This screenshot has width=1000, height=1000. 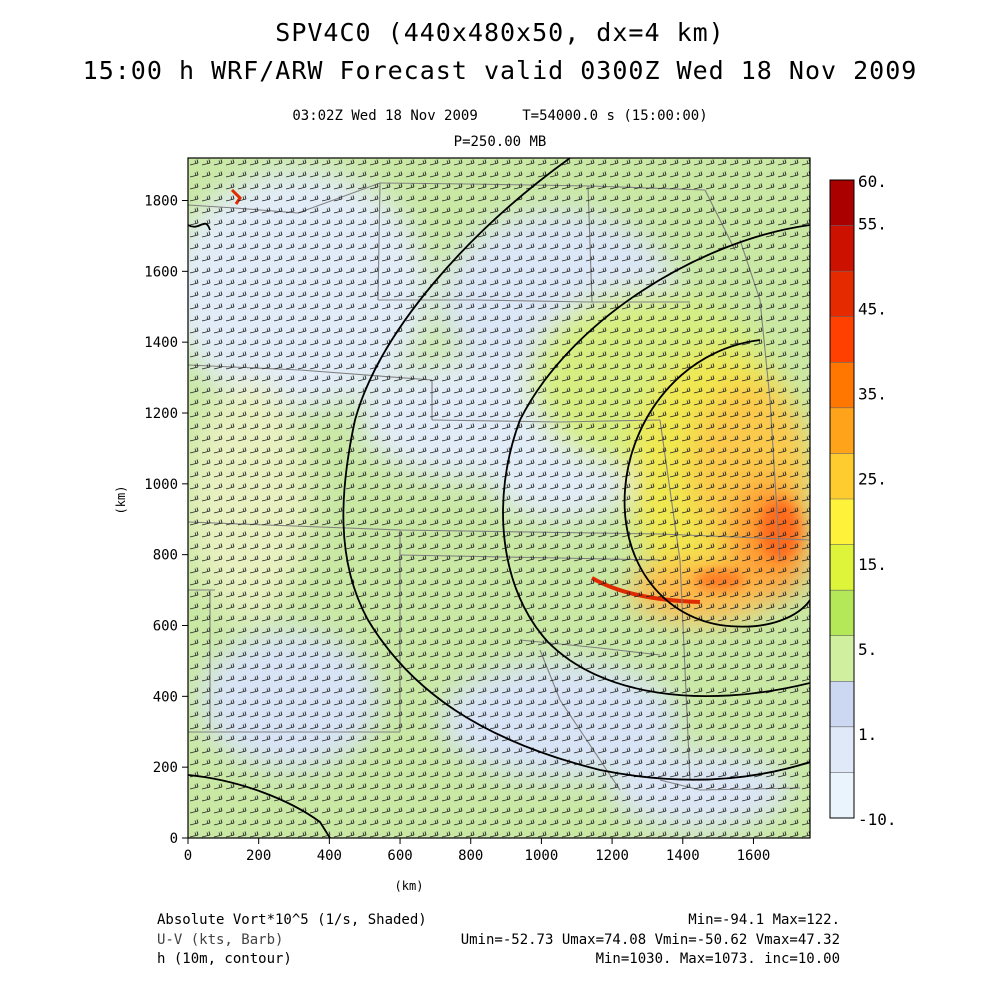 I want to click on colorbar-label: 15., so click(x=872, y=564).